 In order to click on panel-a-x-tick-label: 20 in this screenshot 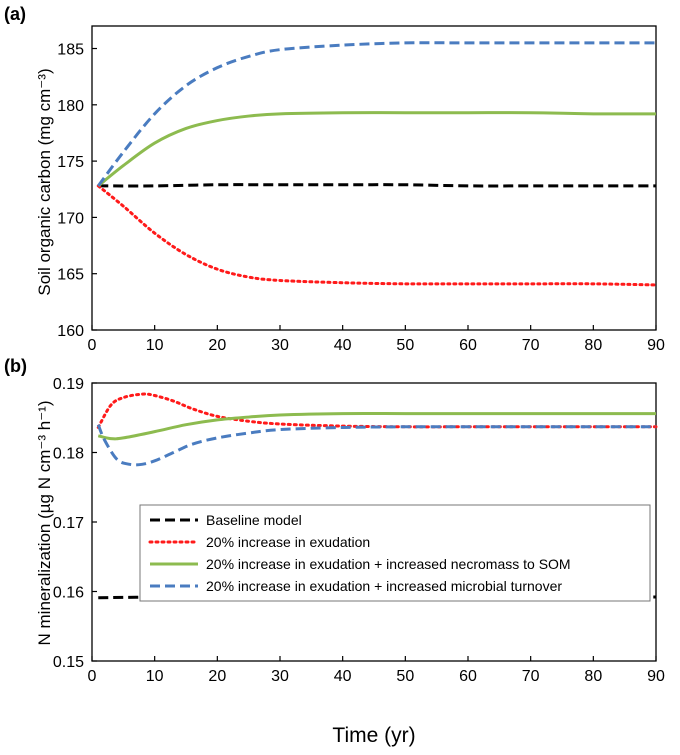, I will do `click(217, 345)`.